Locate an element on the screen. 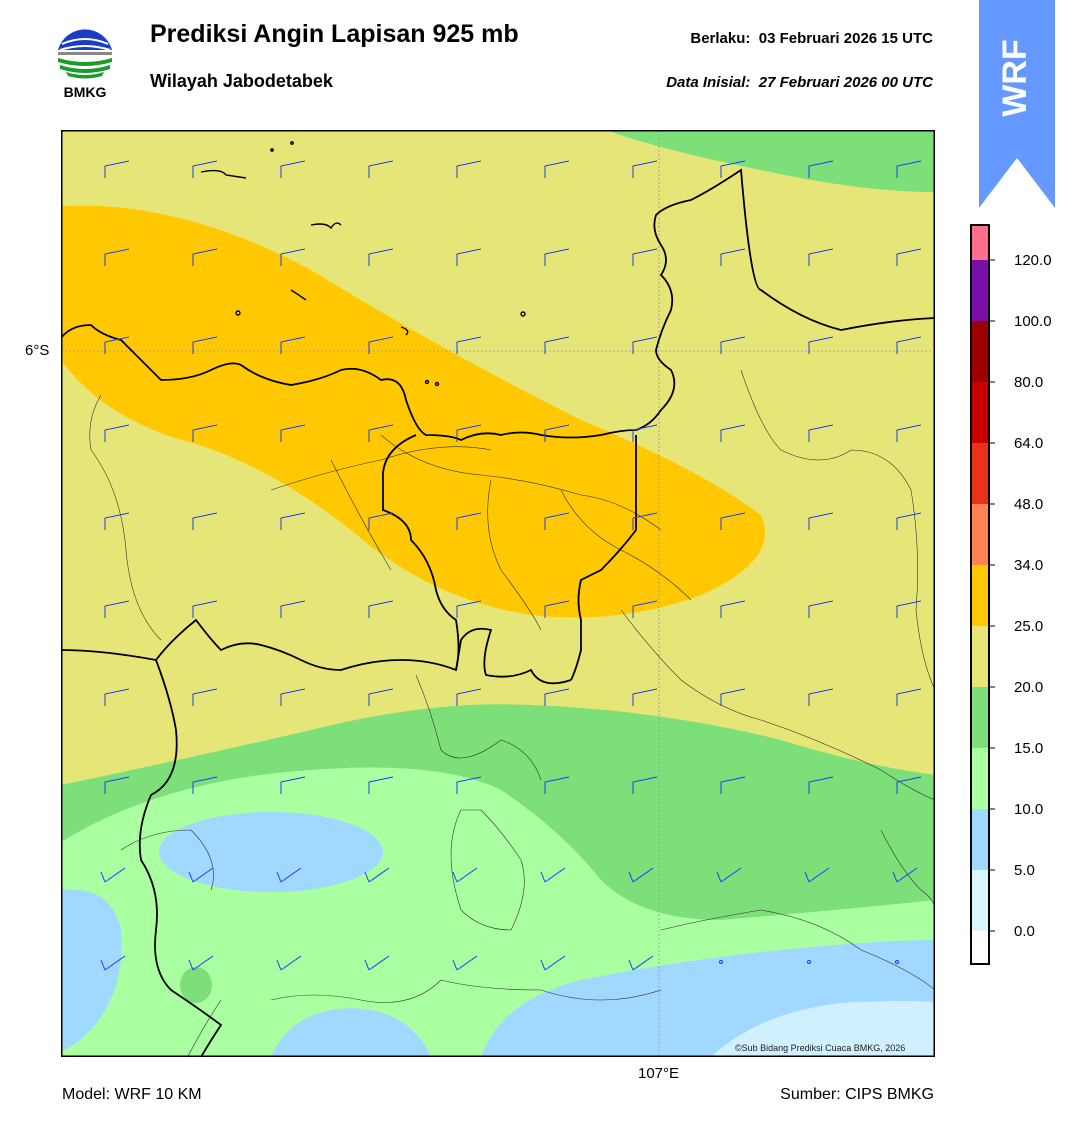  page-subtitle: Wilayah Jabodetabek is located at coordinates (241, 81).